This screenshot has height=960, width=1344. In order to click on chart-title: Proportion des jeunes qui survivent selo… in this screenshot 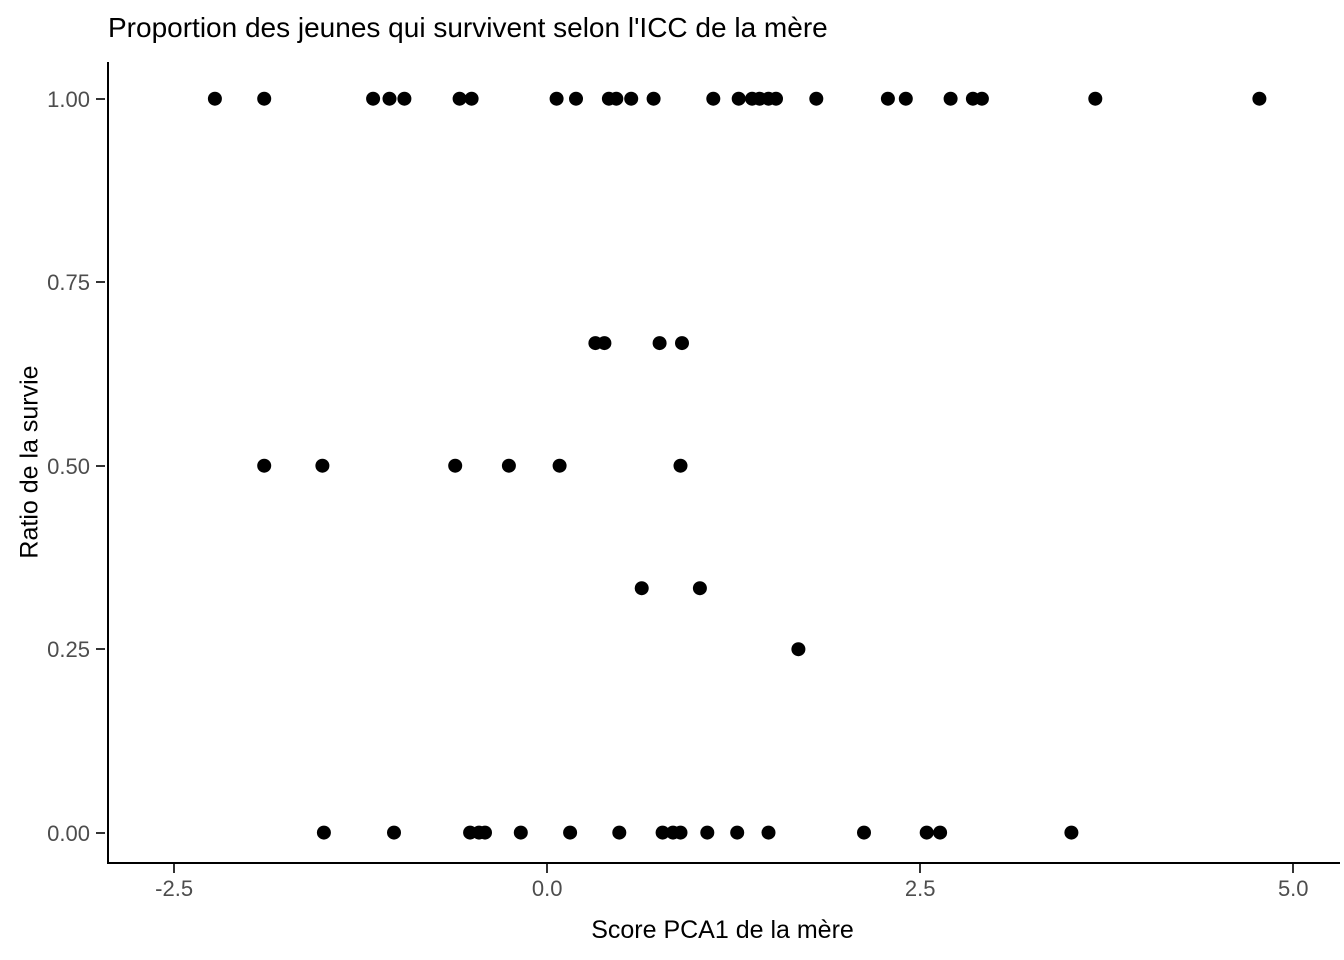, I will do `click(468, 27)`.